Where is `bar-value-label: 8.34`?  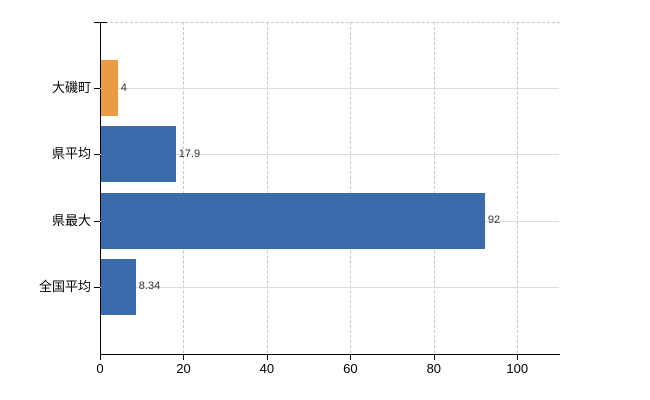 bar-value-label: 8.34 is located at coordinates (149, 286).